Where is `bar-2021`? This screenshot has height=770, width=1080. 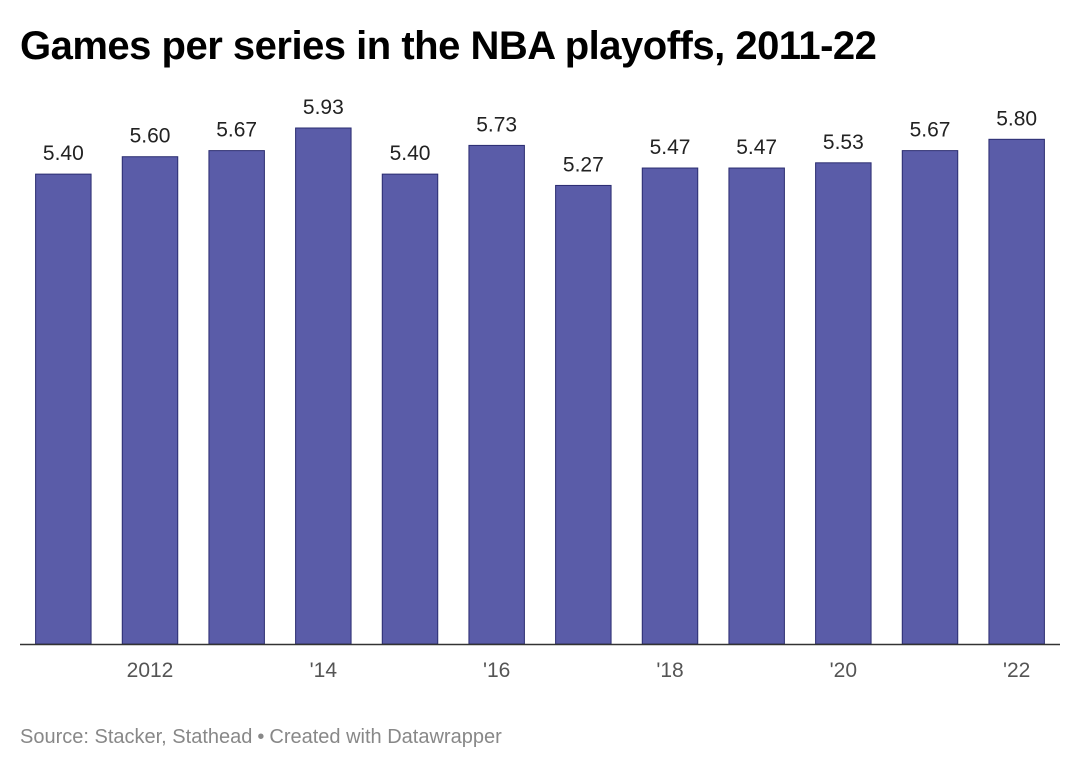
bar-2021 is located at coordinates (930, 397).